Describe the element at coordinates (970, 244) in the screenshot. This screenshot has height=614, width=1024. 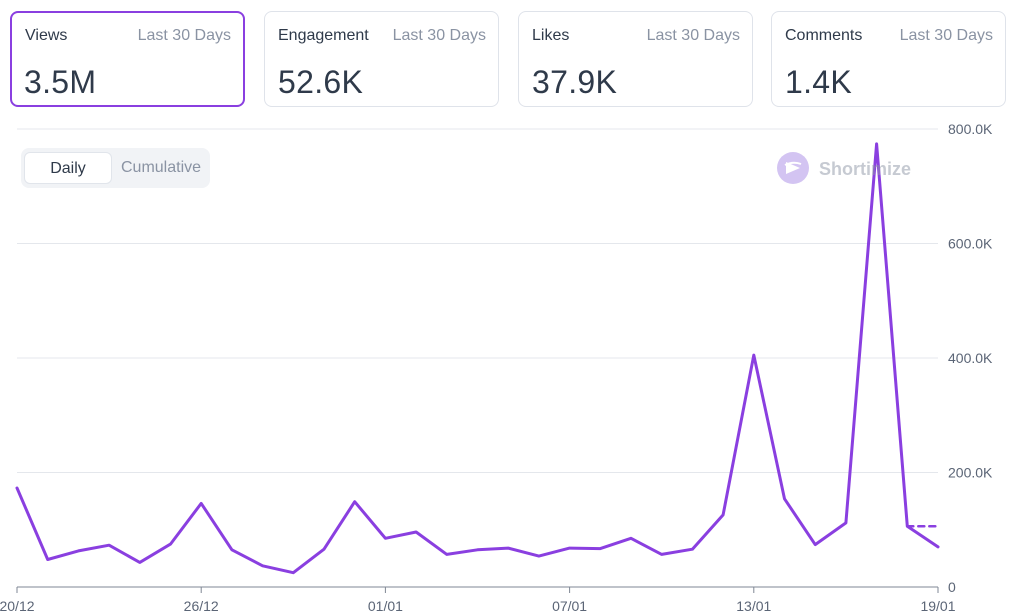
I see `y-tick-label: 600.0K` at that location.